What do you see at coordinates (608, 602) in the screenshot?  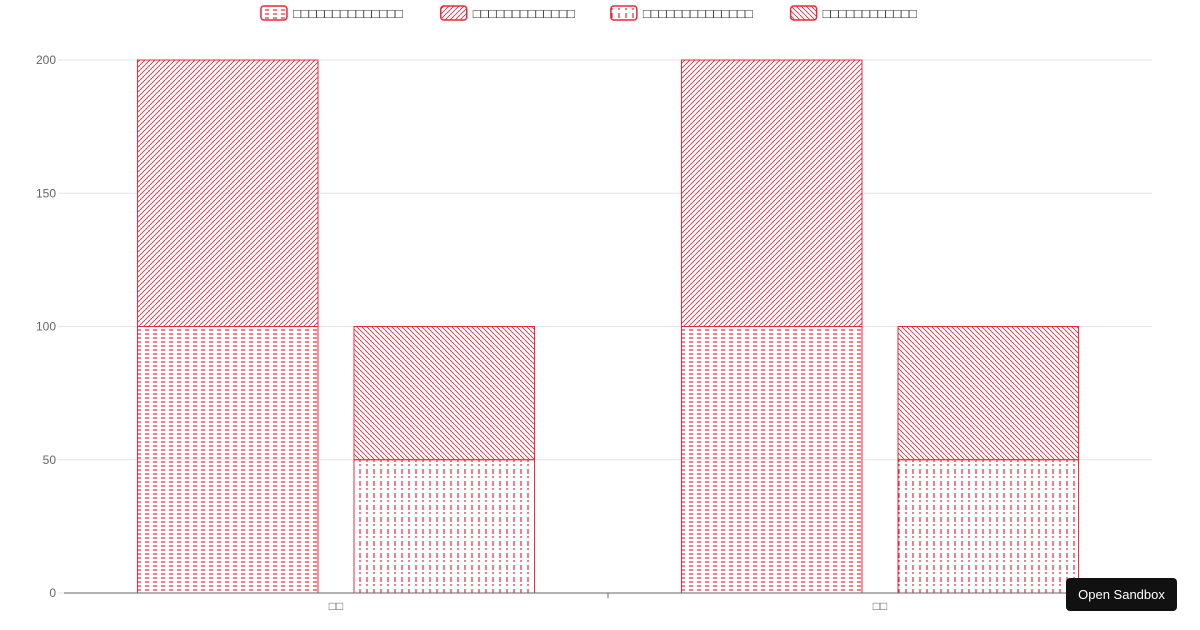 I see `axes: □□ □□` at bounding box center [608, 602].